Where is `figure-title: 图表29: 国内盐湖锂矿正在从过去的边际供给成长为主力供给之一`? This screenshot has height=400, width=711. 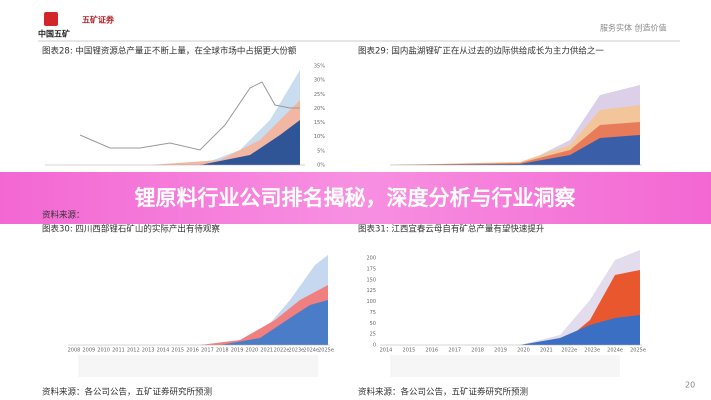
figure-title: 图表29: 国内盐湖锂矿正在从过去的边际供给成长为主力供给之一 is located at coordinates (481, 51).